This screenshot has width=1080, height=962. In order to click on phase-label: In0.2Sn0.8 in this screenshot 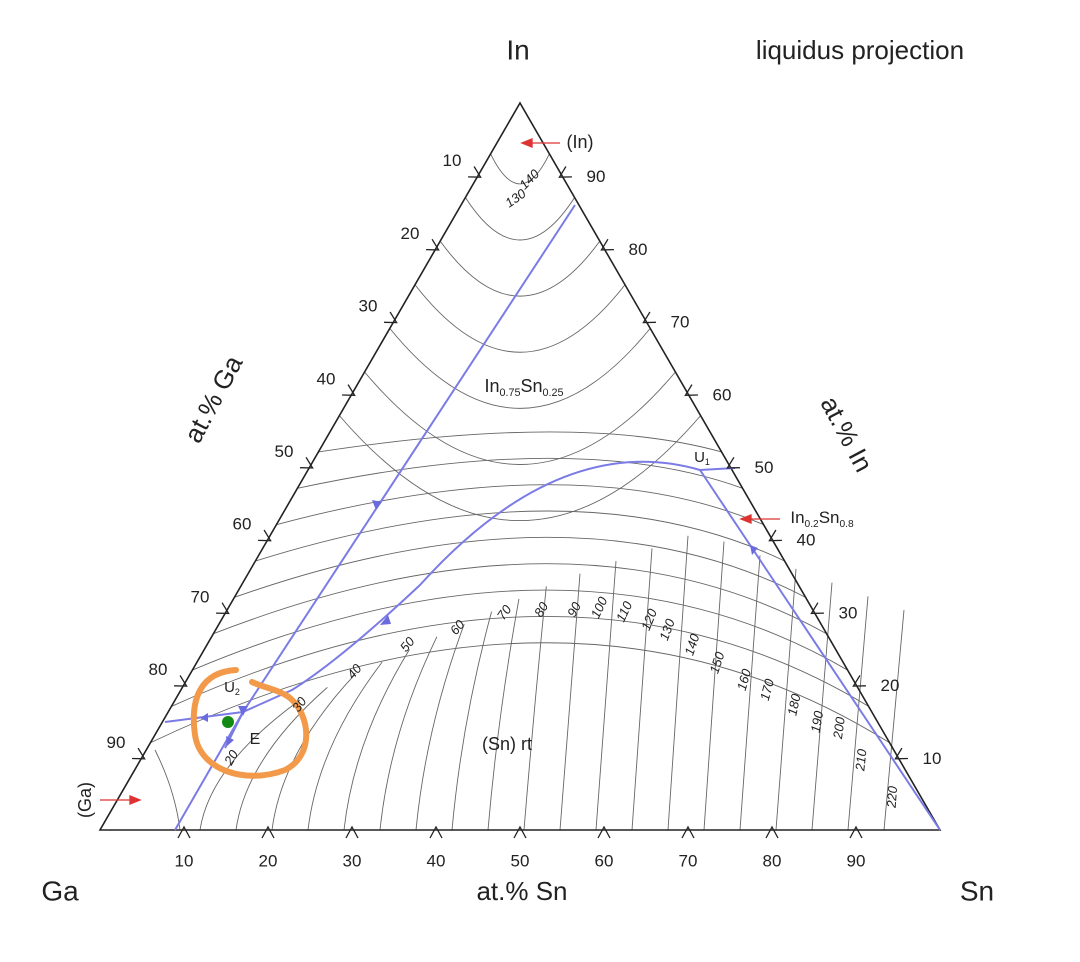, I will do `click(822, 519)`.